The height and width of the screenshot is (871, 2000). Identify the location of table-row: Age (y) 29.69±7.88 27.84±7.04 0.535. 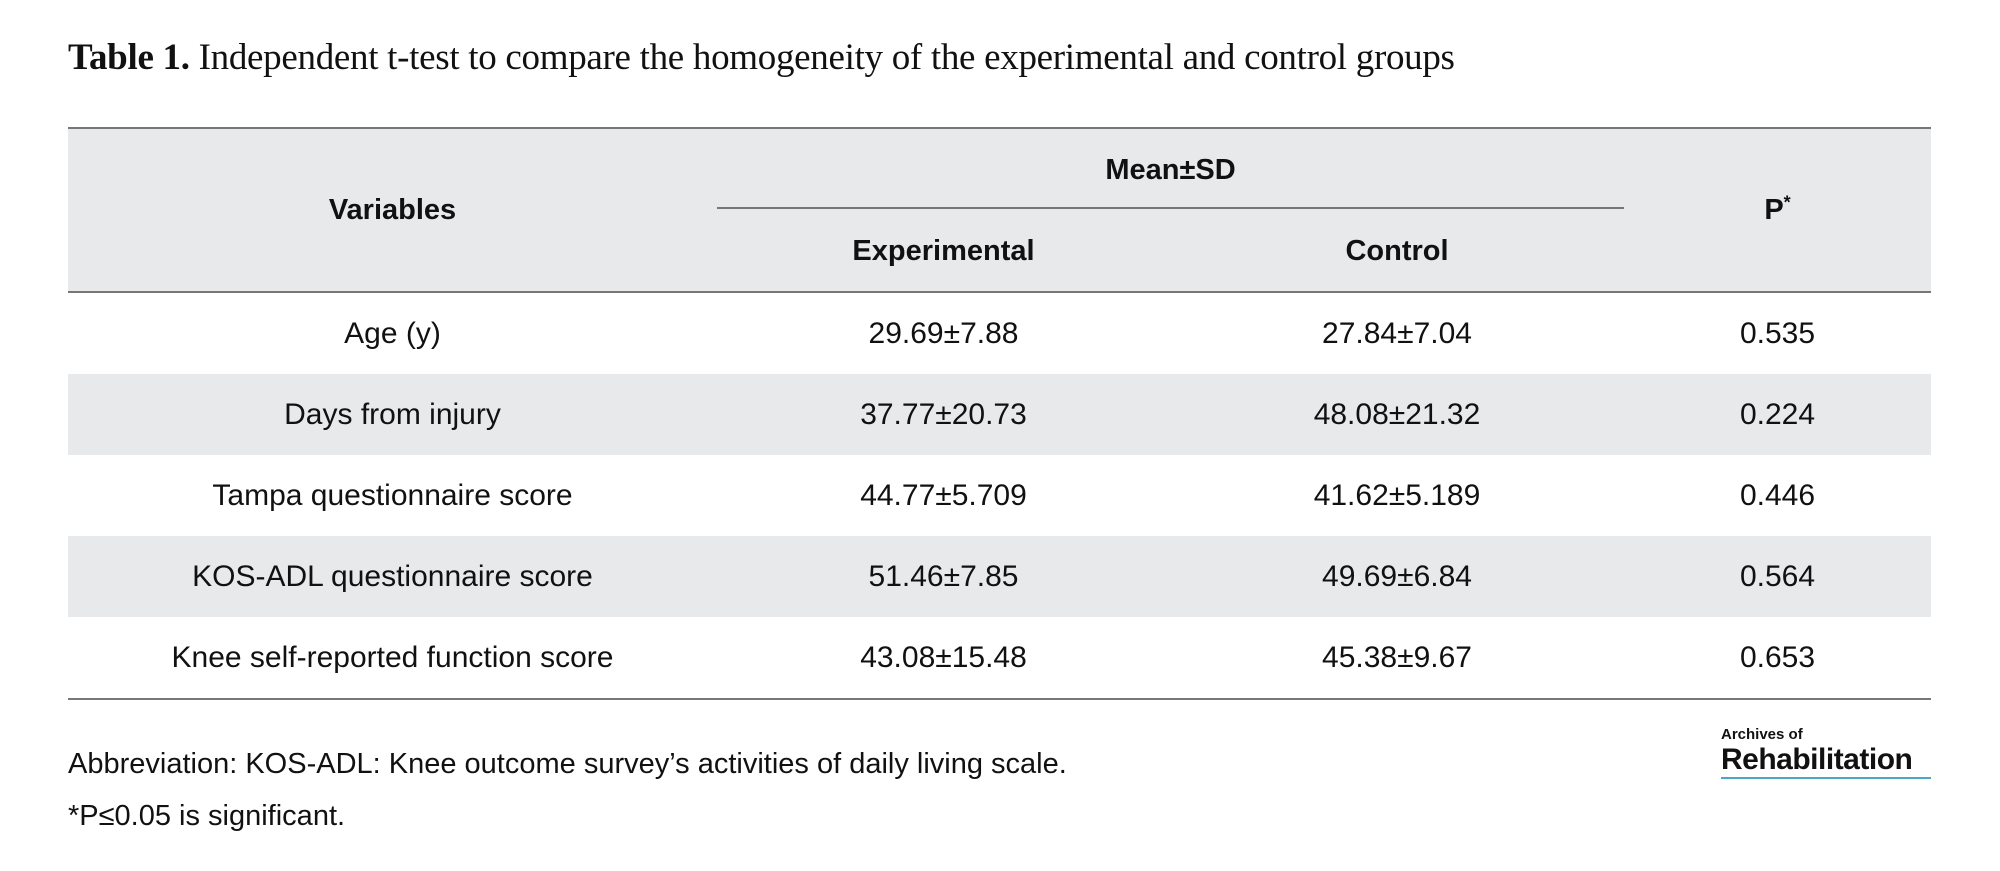
(999, 333).